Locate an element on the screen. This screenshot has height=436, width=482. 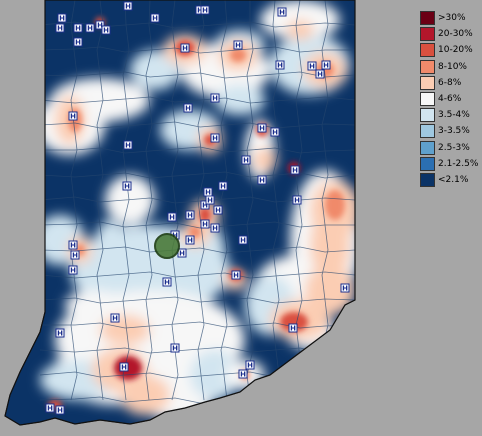
legend-item: <2.1% is located at coordinates (451, 180).